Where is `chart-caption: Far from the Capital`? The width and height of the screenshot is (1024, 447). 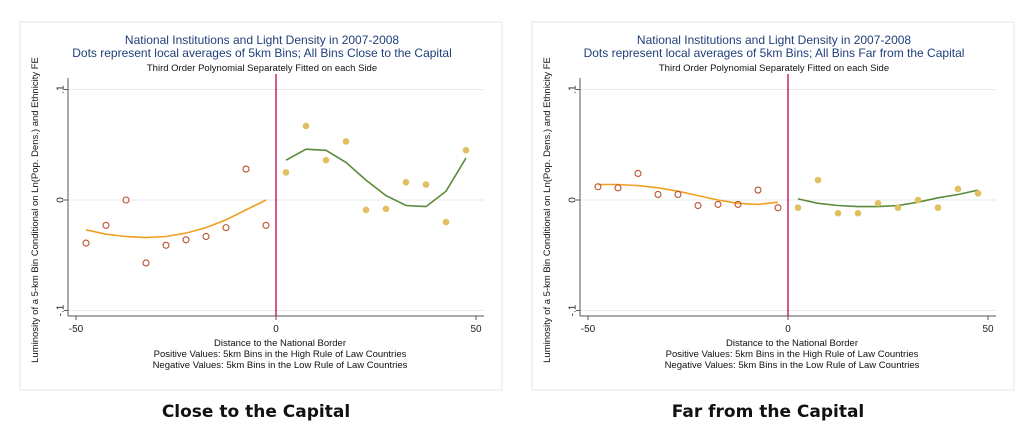 chart-caption: Far from the Capital is located at coordinates (768, 412).